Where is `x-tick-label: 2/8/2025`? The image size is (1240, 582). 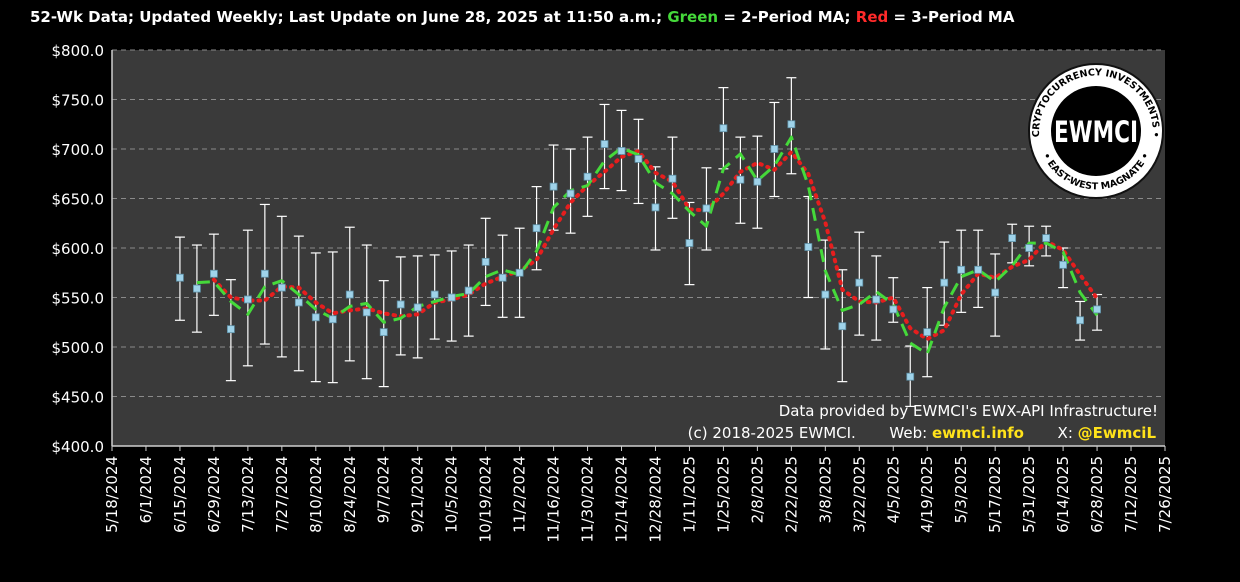 x-tick-label: 2/8/2025 is located at coordinates (757, 489).